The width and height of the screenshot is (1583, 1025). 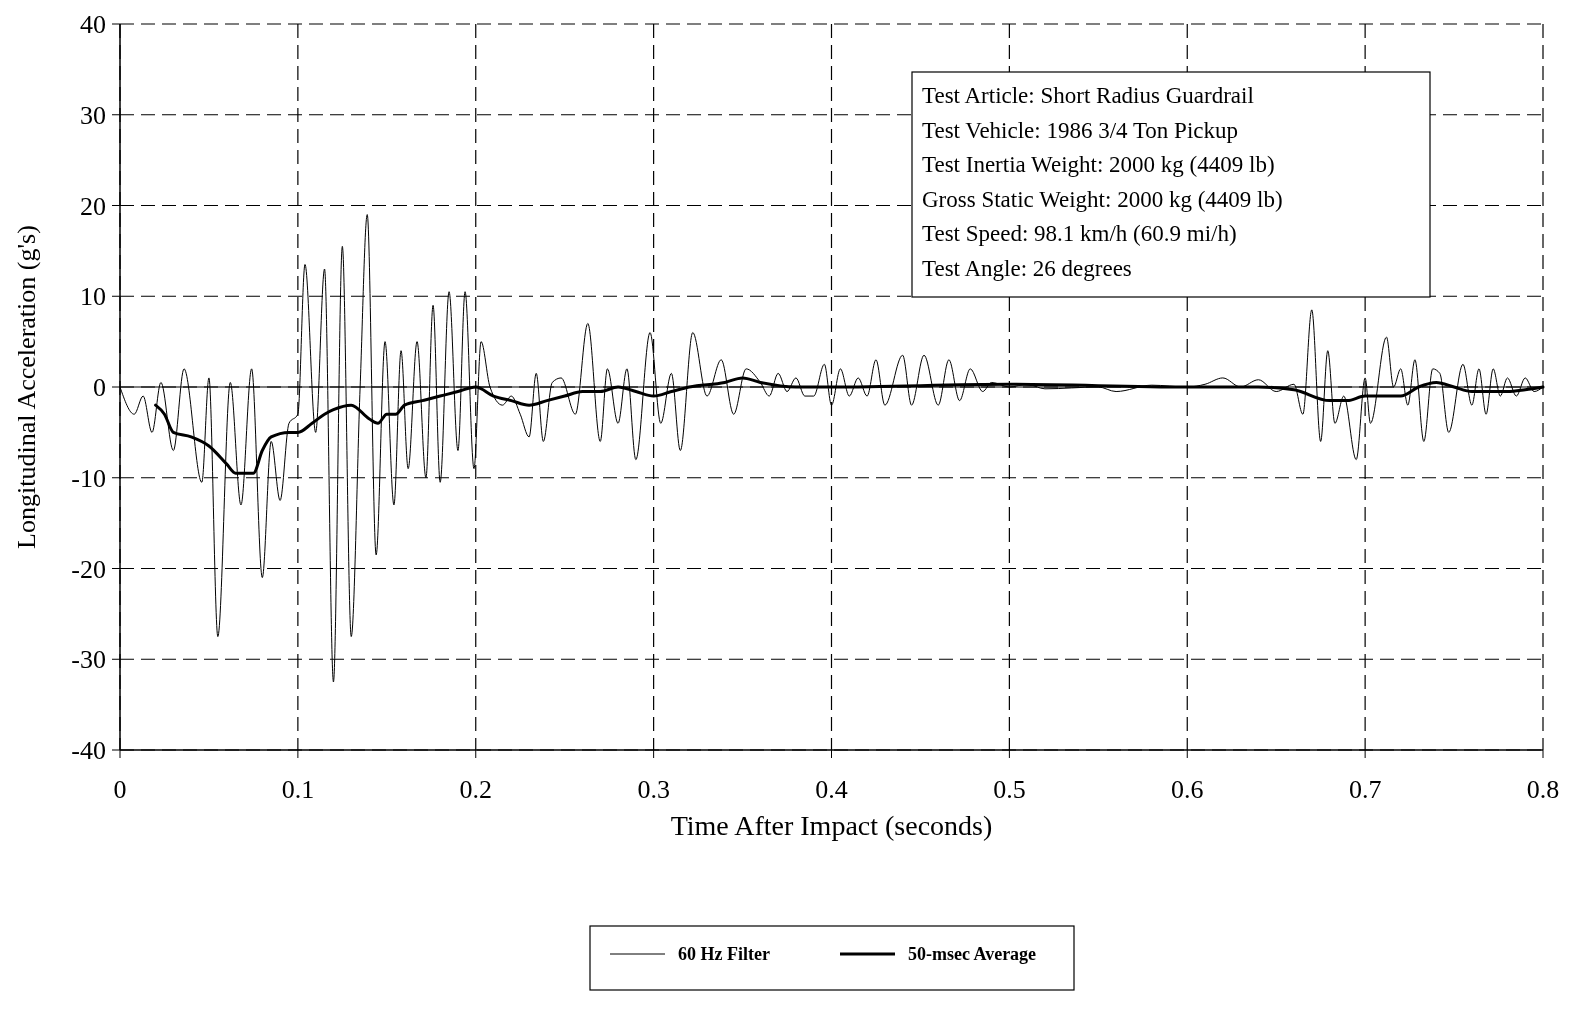 I want to click on x-tick-label: 0.5, so click(x=1009, y=789).